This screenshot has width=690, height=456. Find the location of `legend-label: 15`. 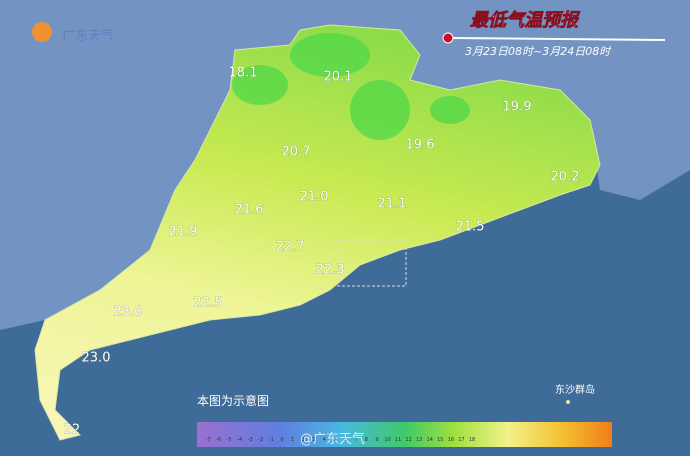

legend-label: 15 is located at coordinates (440, 440).